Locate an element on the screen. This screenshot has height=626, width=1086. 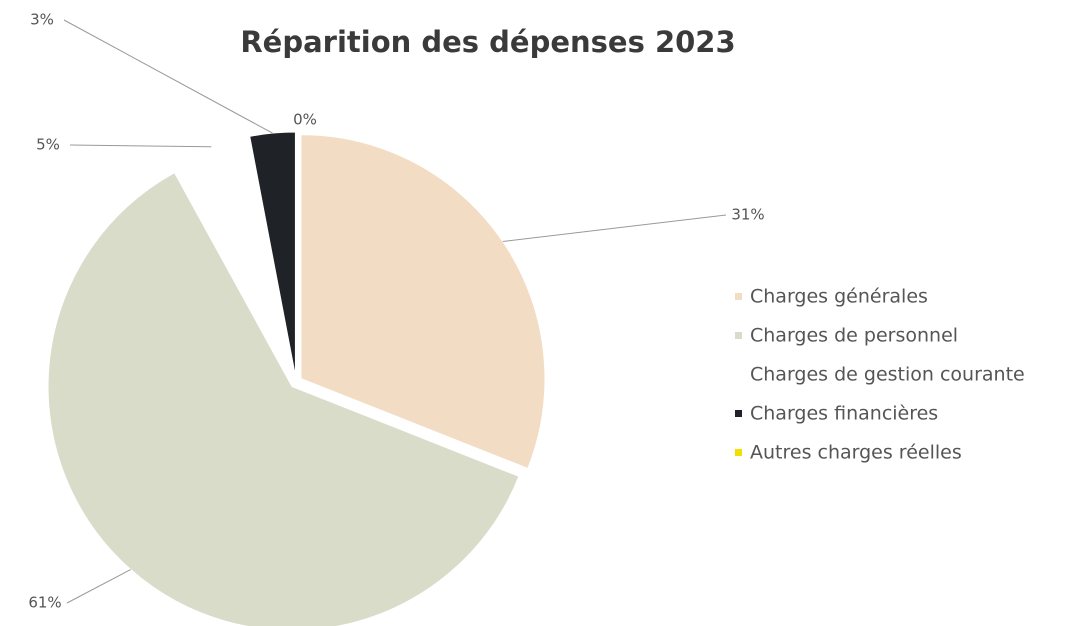
legend-label: Charges générales is located at coordinates (839, 297).